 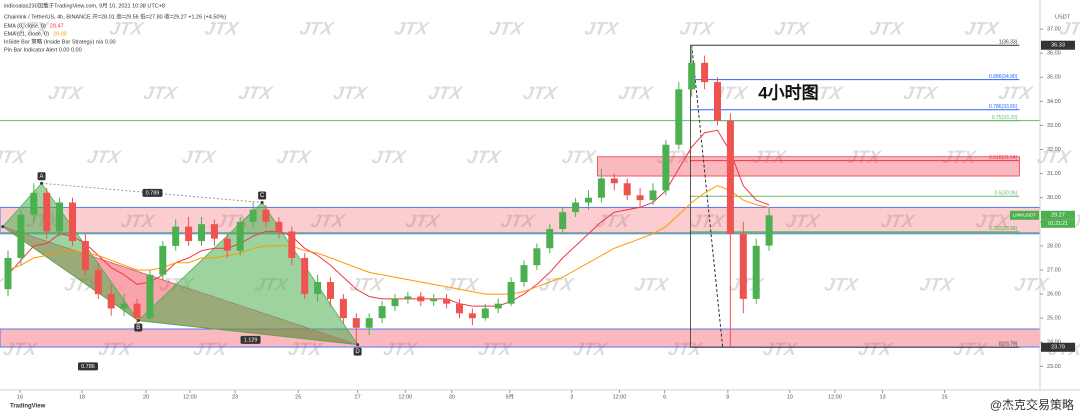 What do you see at coordinates (250, 339) in the screenshot?
I see `ratio-box` at bounding box center [250, 339].